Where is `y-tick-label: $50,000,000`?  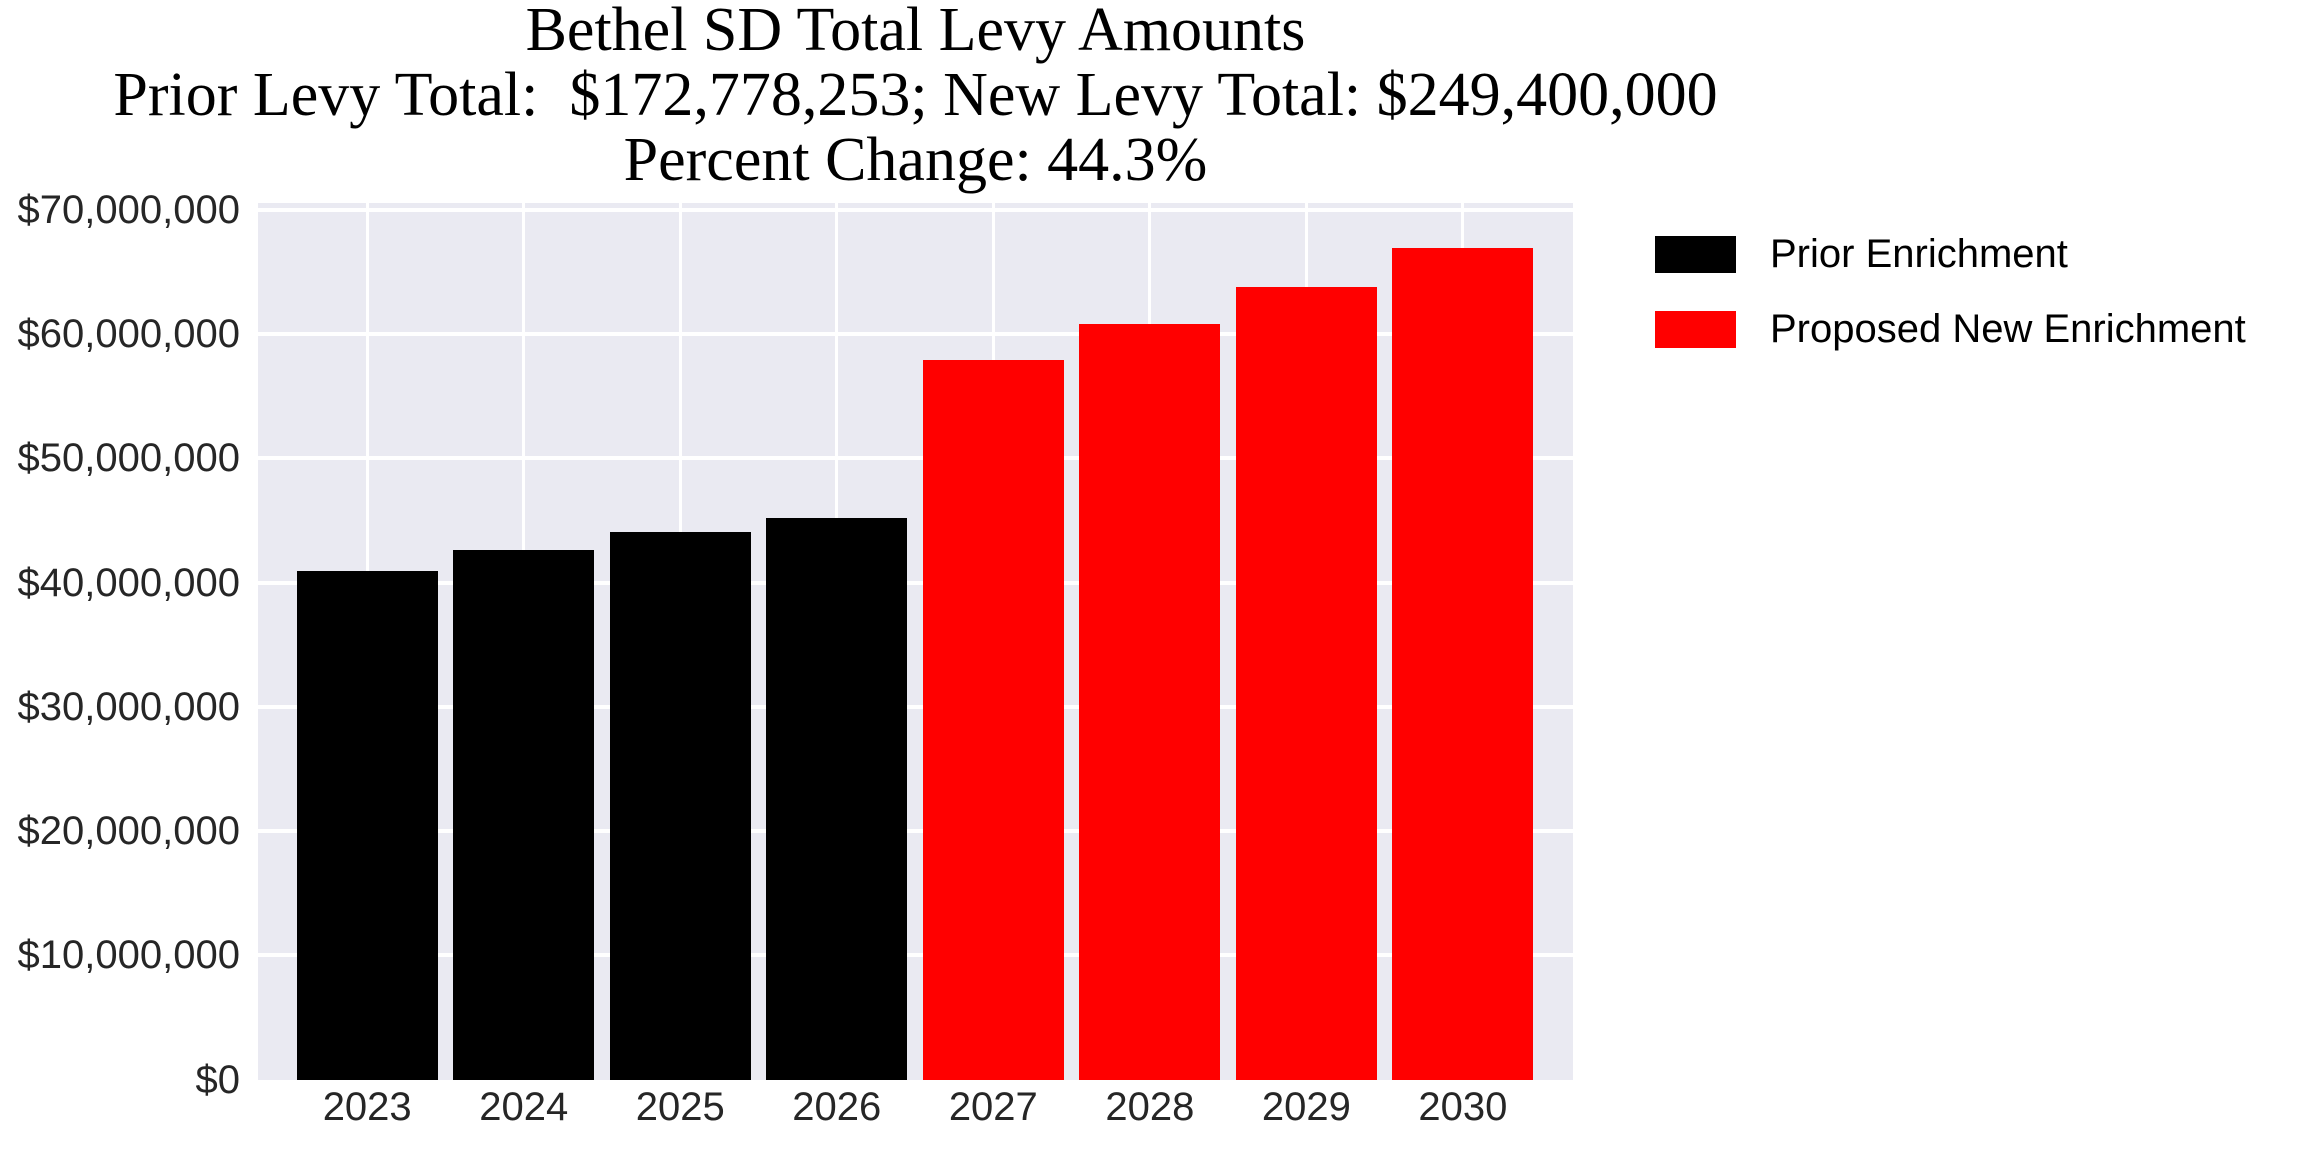 y-tick-label: $50,000,000 is located at coordinates (128, 458).